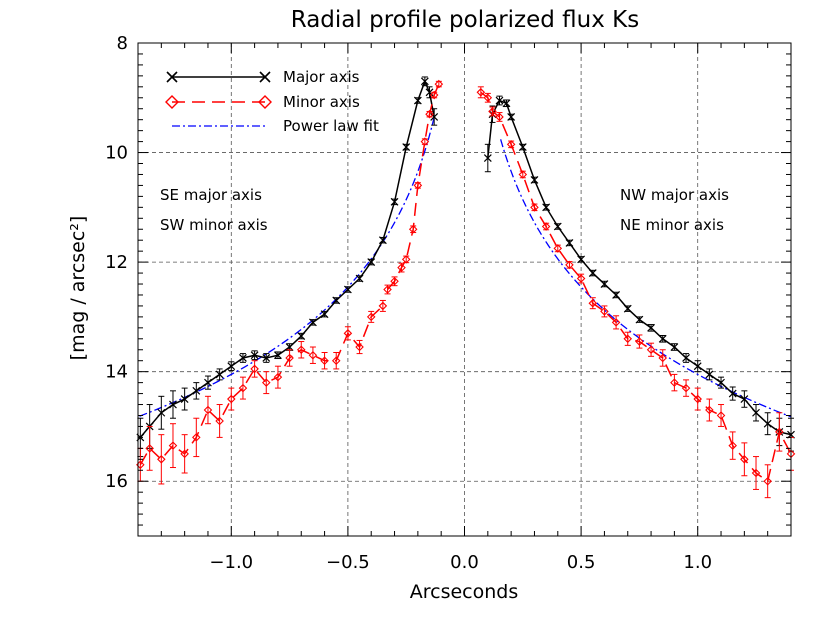 Image resolution: width=830 pixels, height=624 pixels. What do you see at coordinates (78, 288) in the screenshot?
I see `y-axis-label: [mag / arcsec²]` at bounding box center [78, 288].